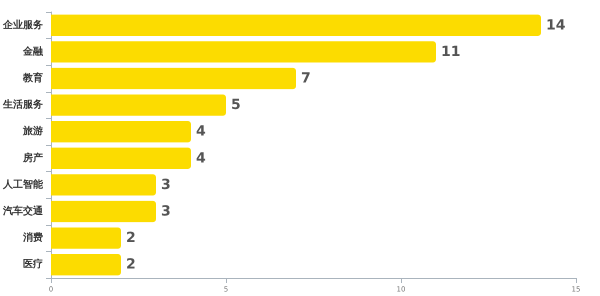  I want to click on y-tick-label: 汽车交通, so click(23, 211).